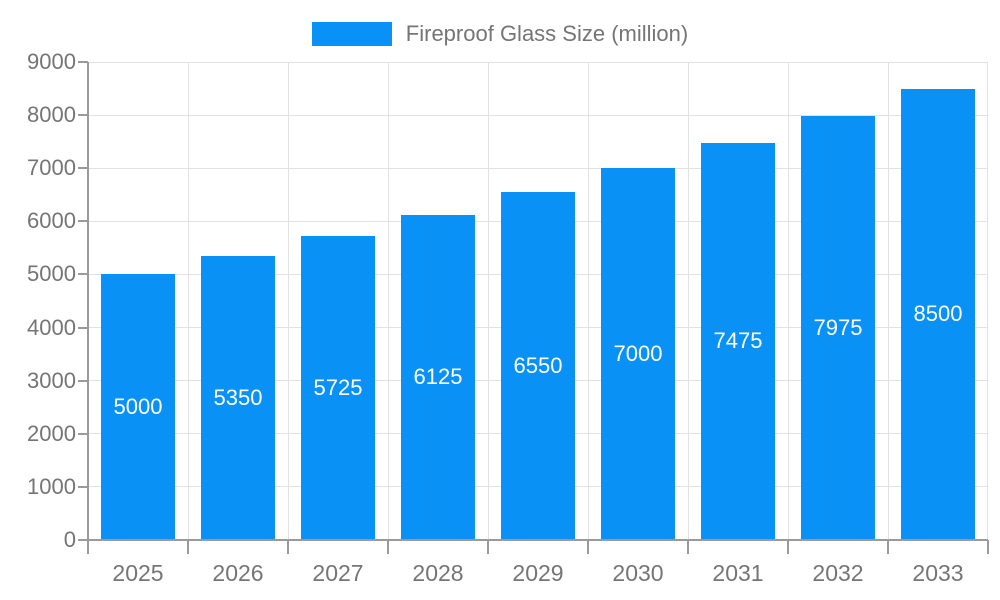 Image resolution: width=1000 pixels, height=600 pixels. I want to click on bar-value-label: 7000, so click(638, 354).